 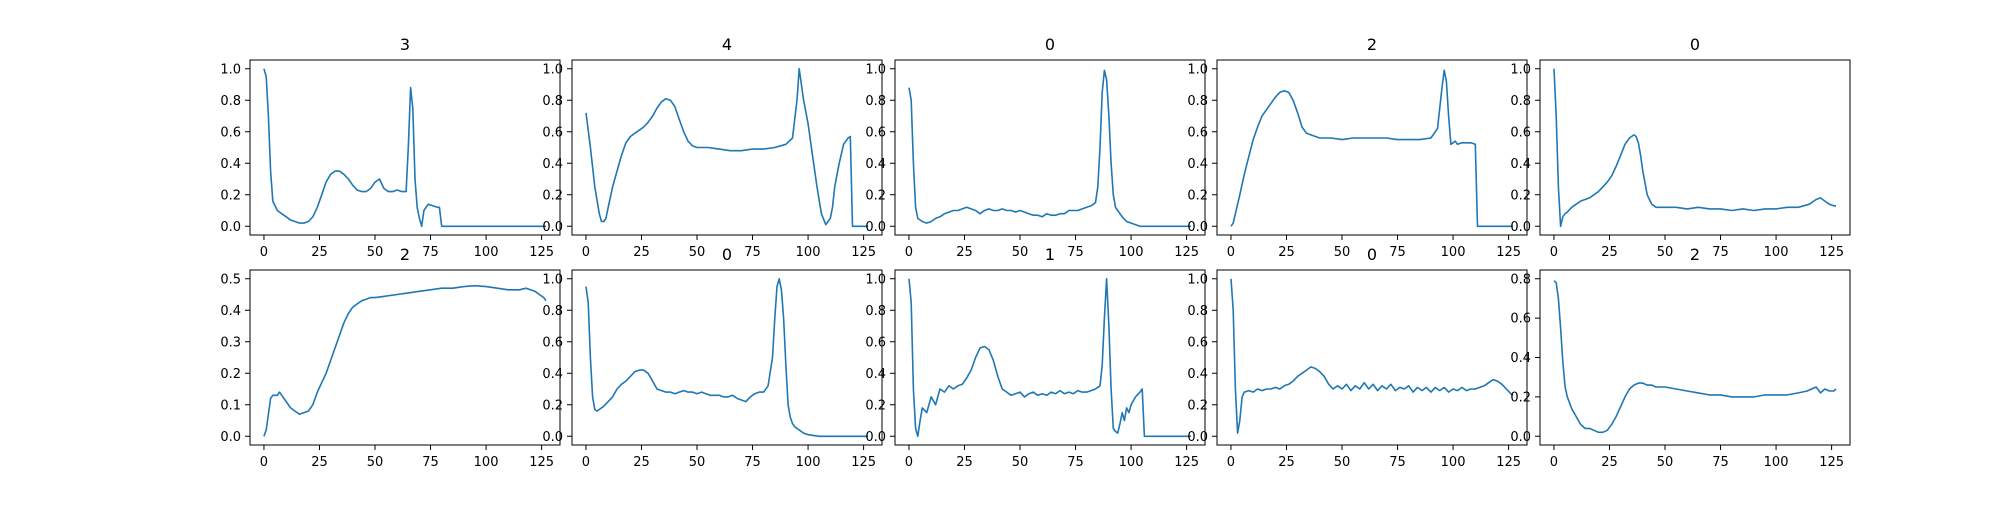 I want to click on subplot-2: 4 0 25 50 75 100 125 0.0 0.2 0.4 0.6 0.8 1.0, so click(x=712, y=147).